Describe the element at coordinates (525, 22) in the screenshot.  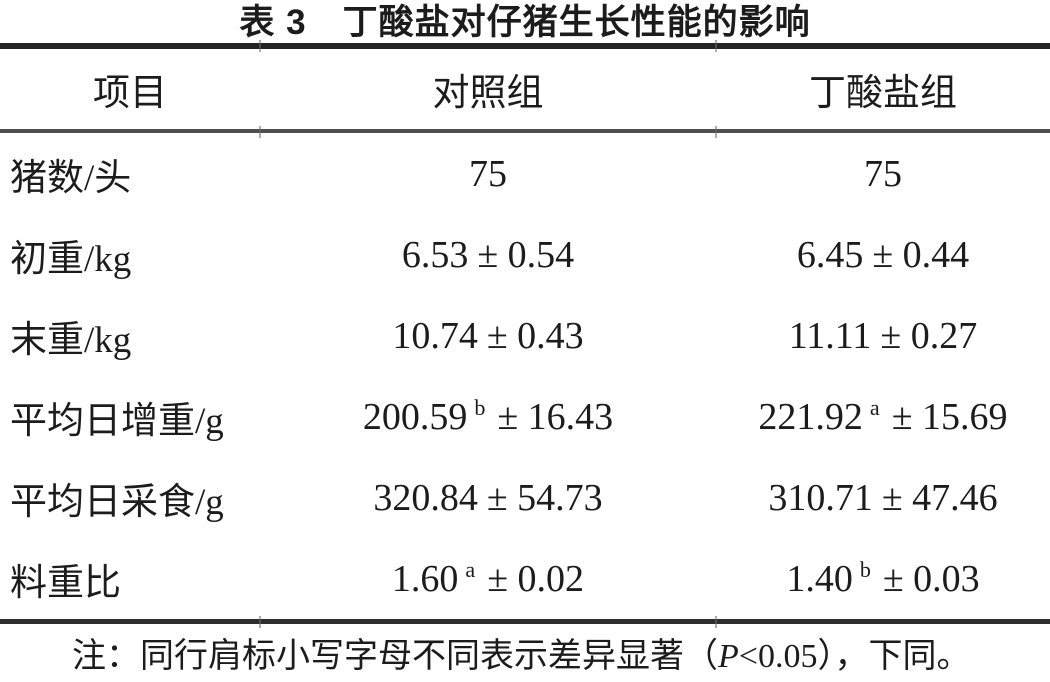
I see `table-title: 表 3 丁酸盐对仔猪生长性能的影响` at that location.